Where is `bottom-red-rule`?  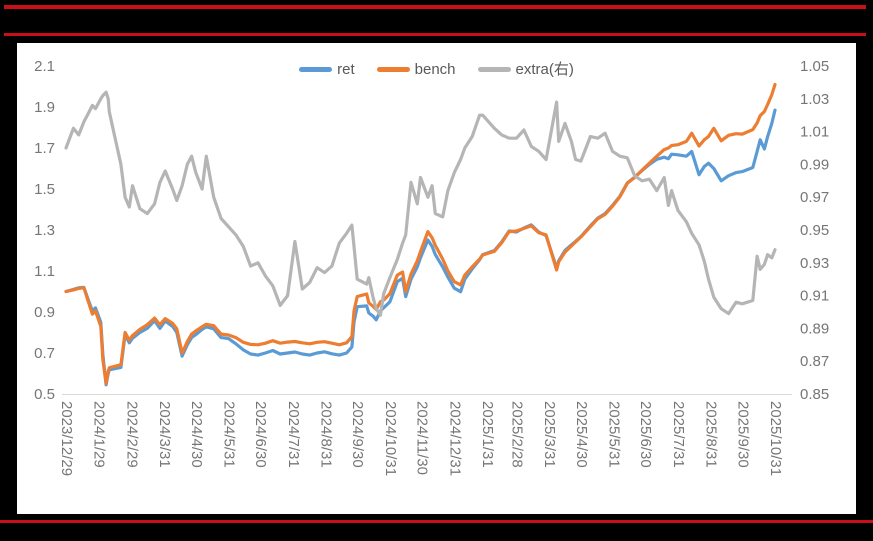 bottom-red-rule is located at coordinates (436, 521).